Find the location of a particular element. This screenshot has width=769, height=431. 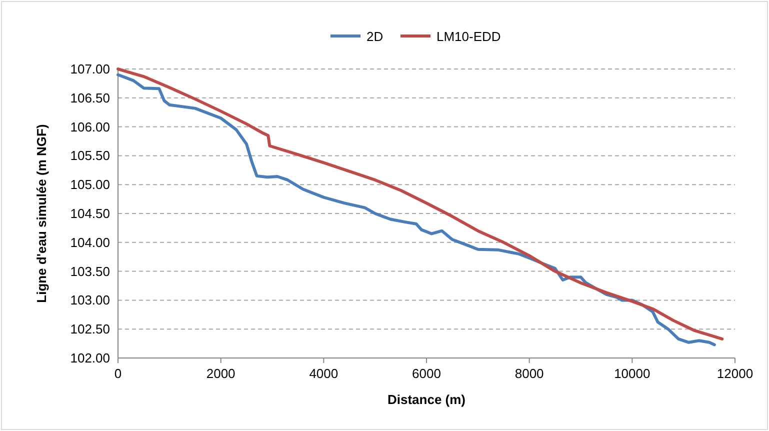

y-tick-label: 106.00 is located at coordinates (90, 126).